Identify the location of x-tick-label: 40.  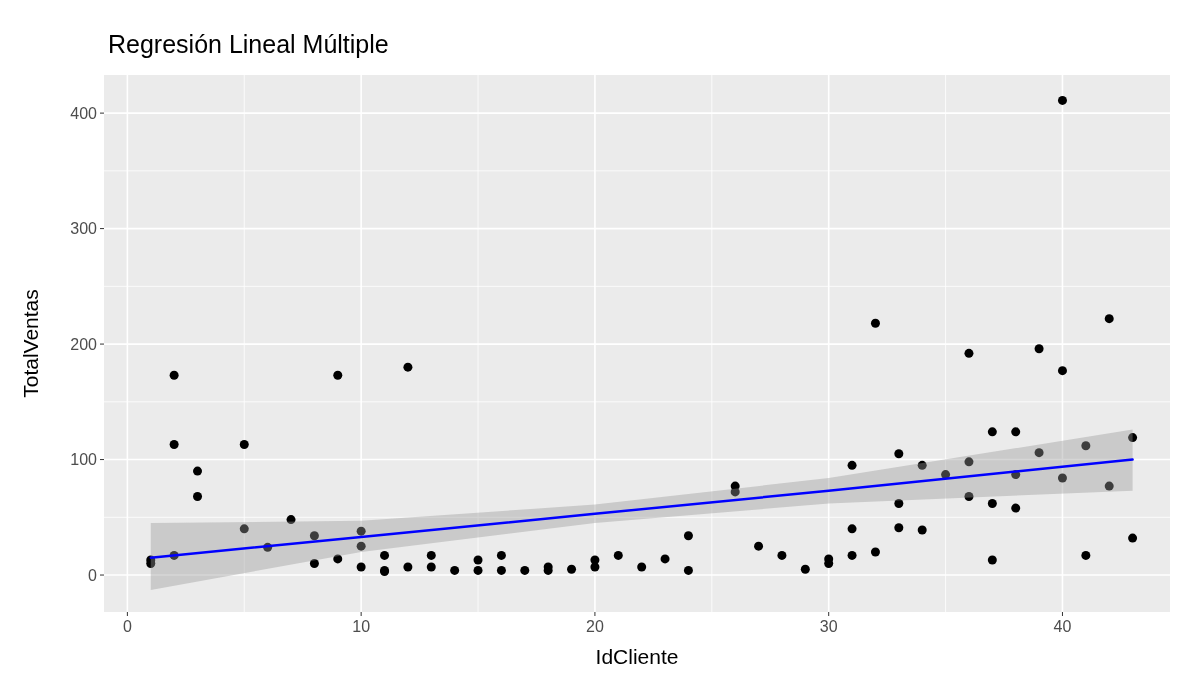
(1062, 626).